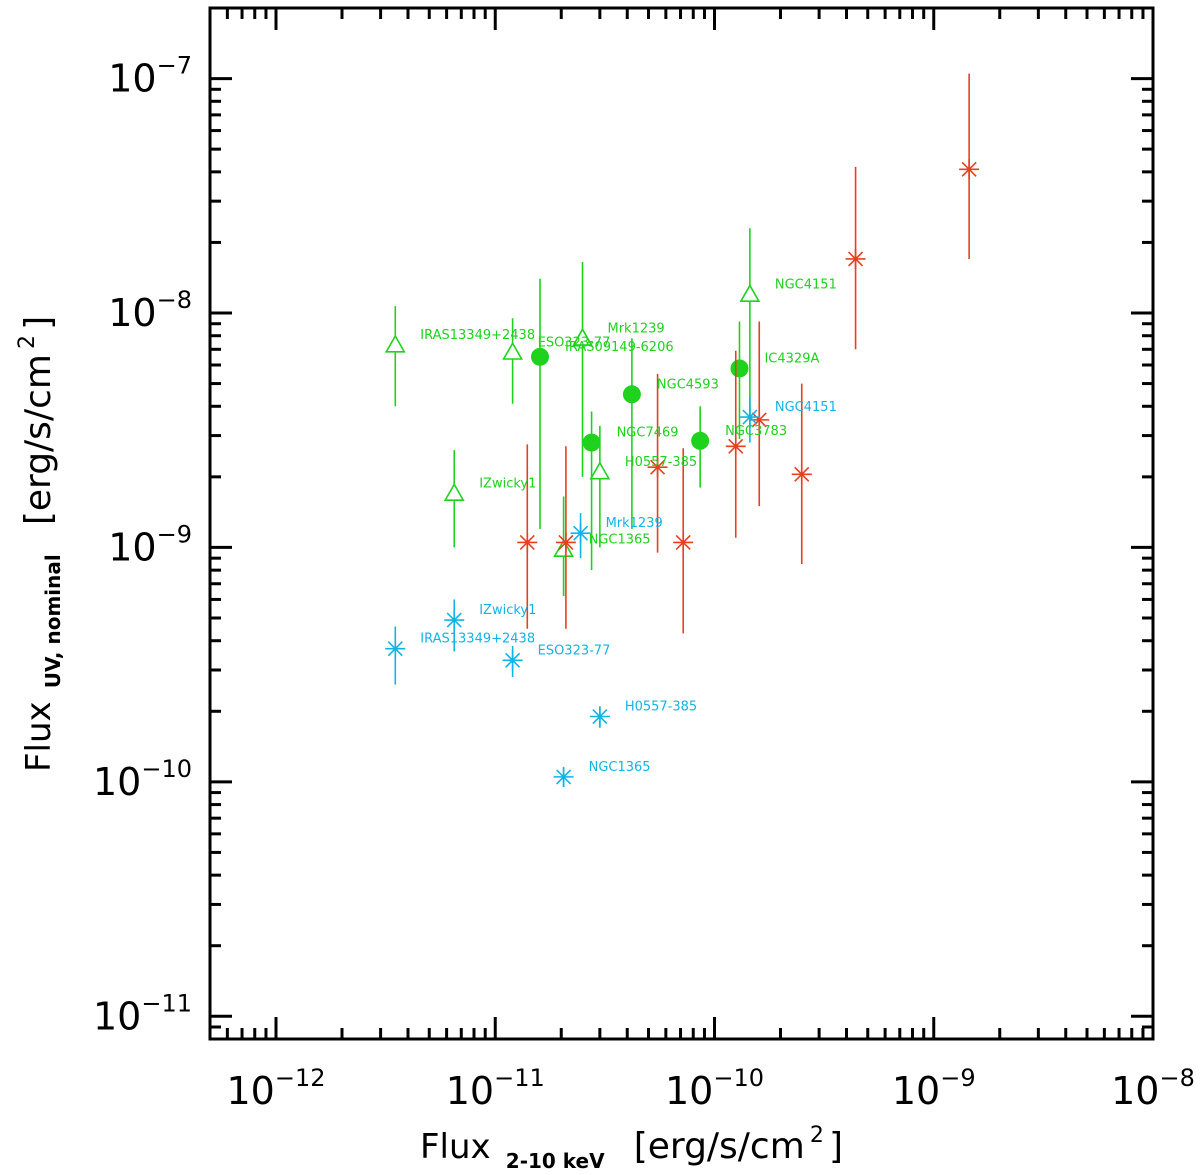 Image resolution: width=1200 pixels, height=1175 pixels. What do you see at coordinates (756, 431) in the screenshot?
I see `point-label: NGC3783` at bounding box center [756, 431].